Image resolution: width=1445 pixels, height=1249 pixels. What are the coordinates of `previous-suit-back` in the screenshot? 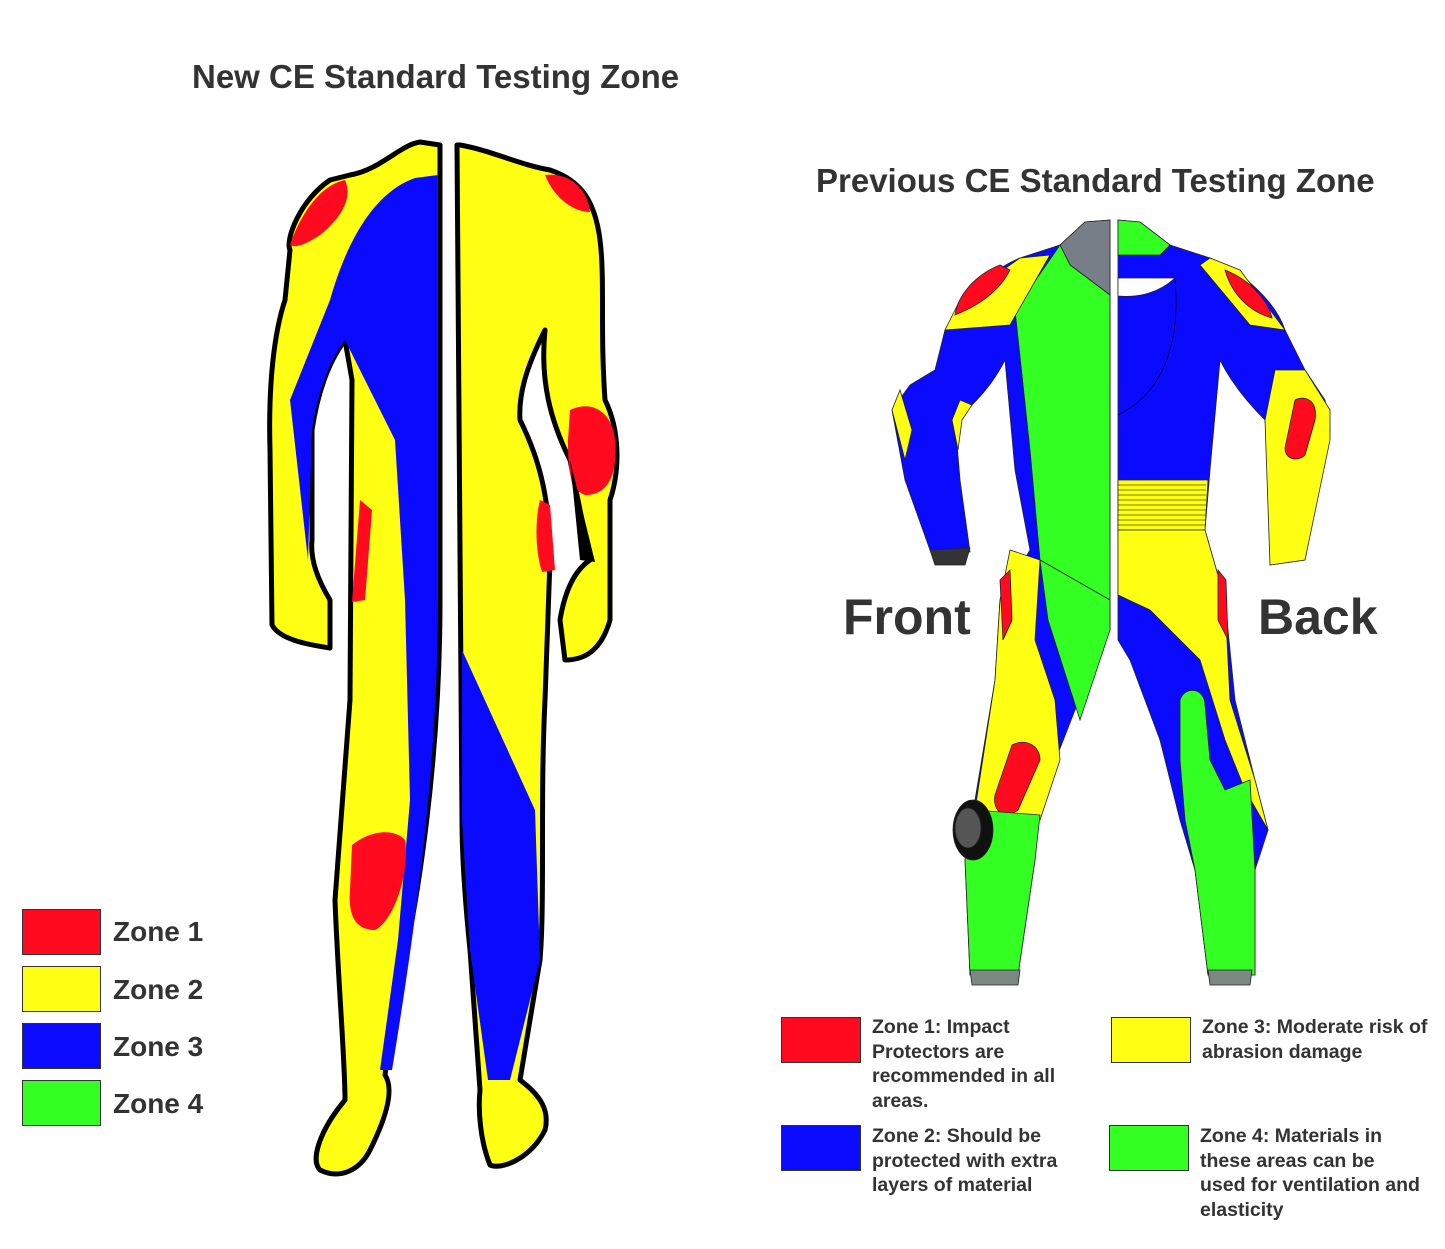 It's located at (1224, 602).